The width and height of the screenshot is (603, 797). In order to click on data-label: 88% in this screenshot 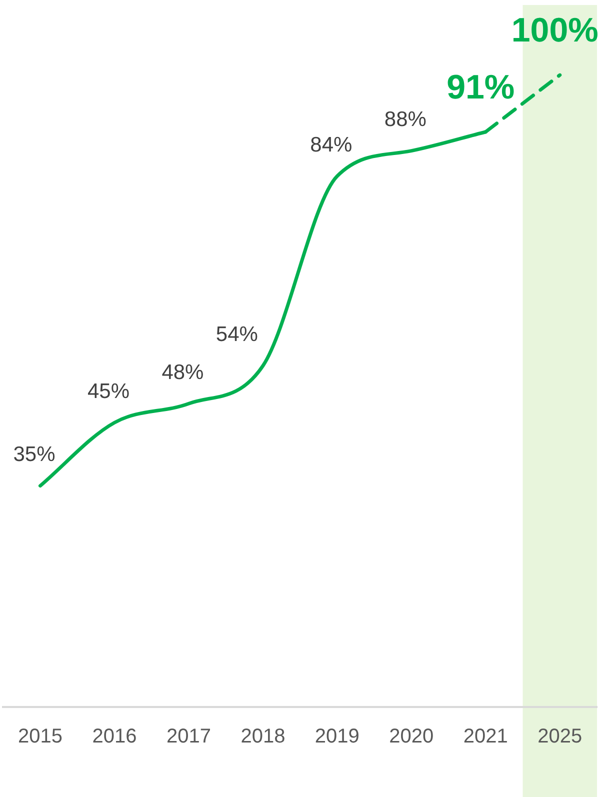, I will do `click(405, 120)`.